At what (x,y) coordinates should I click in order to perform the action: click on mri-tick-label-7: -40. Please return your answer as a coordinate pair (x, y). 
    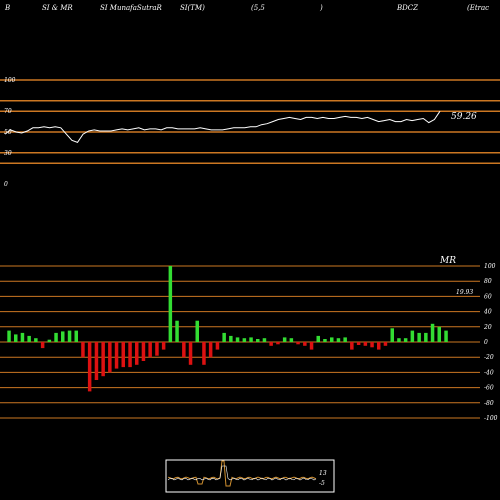
    Looking at the image, I should click on (489, 372).